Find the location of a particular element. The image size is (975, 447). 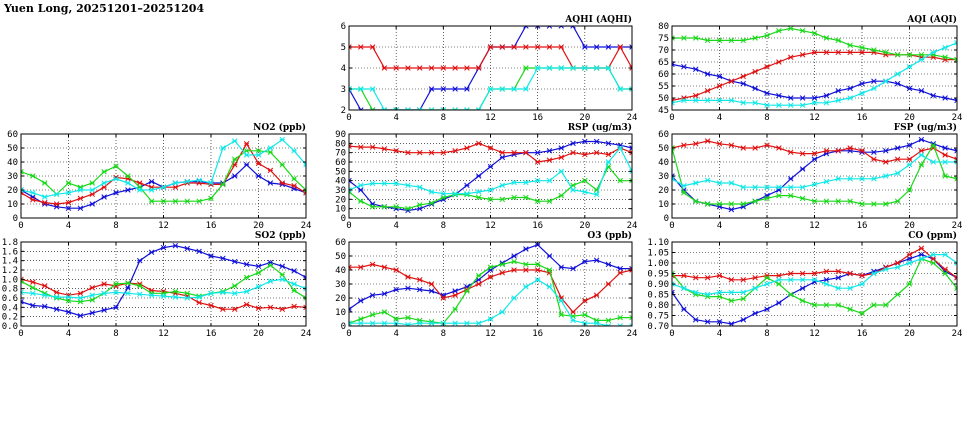

o3-series-green-line is located at coordinates (490, 292).